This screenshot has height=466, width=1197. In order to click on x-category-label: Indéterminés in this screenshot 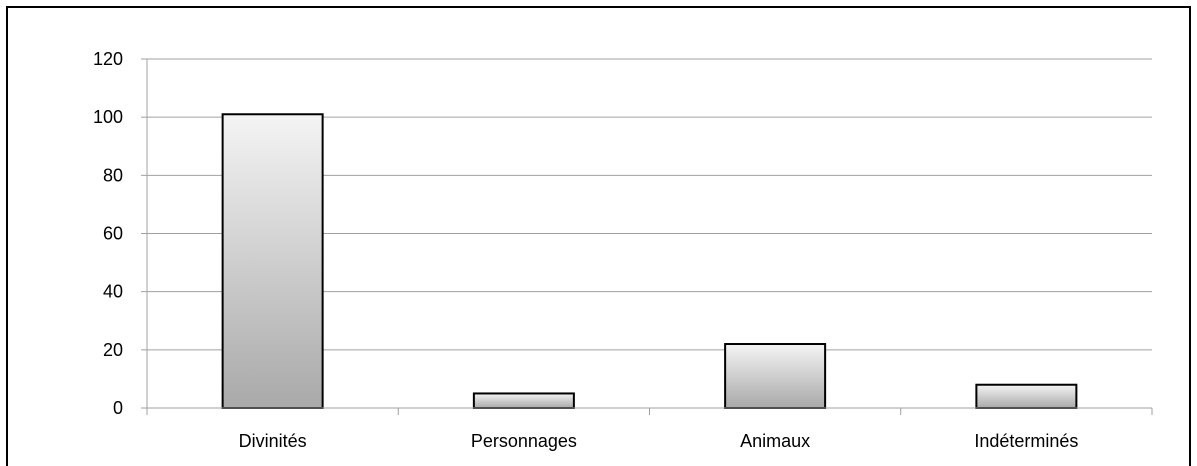, I will do `click(1026, 441)`.